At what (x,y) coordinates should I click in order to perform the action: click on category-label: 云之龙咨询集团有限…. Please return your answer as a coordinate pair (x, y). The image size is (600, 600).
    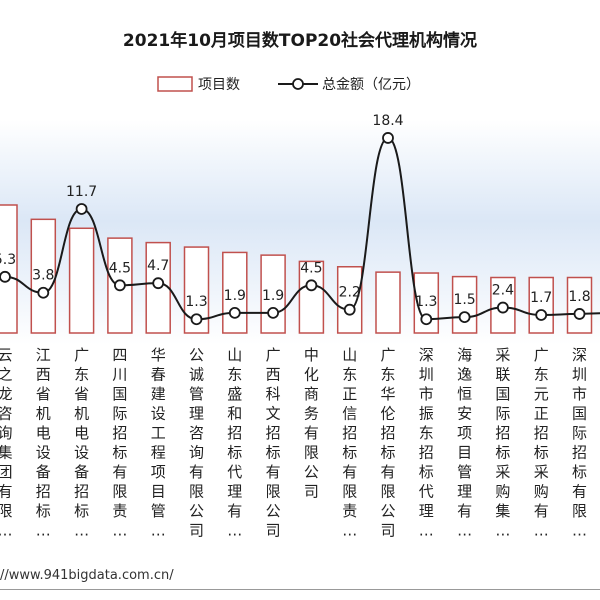
    Looking at the image, I should click on (6, 443).